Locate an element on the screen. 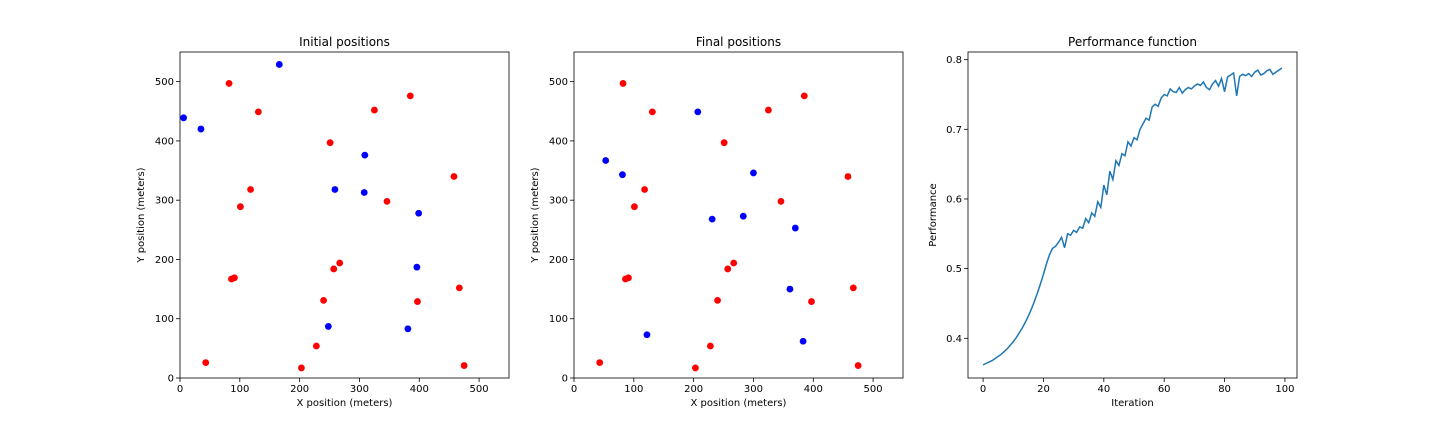 The width and height of the screenshot is (1440, 432). performance-line is located at coordinates (1132, 216).